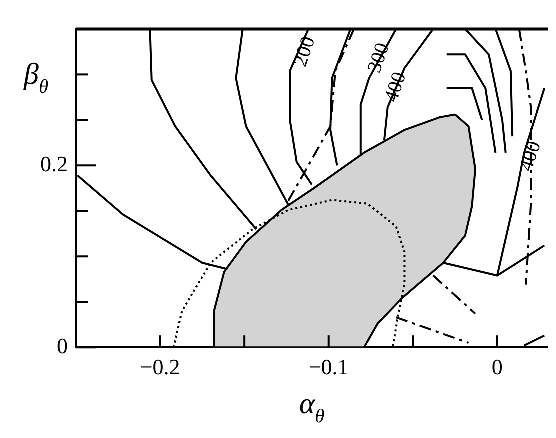 This screenshot has height=438, width=556. I want to click on x-tick-label: −0.1, so click(328, 367).